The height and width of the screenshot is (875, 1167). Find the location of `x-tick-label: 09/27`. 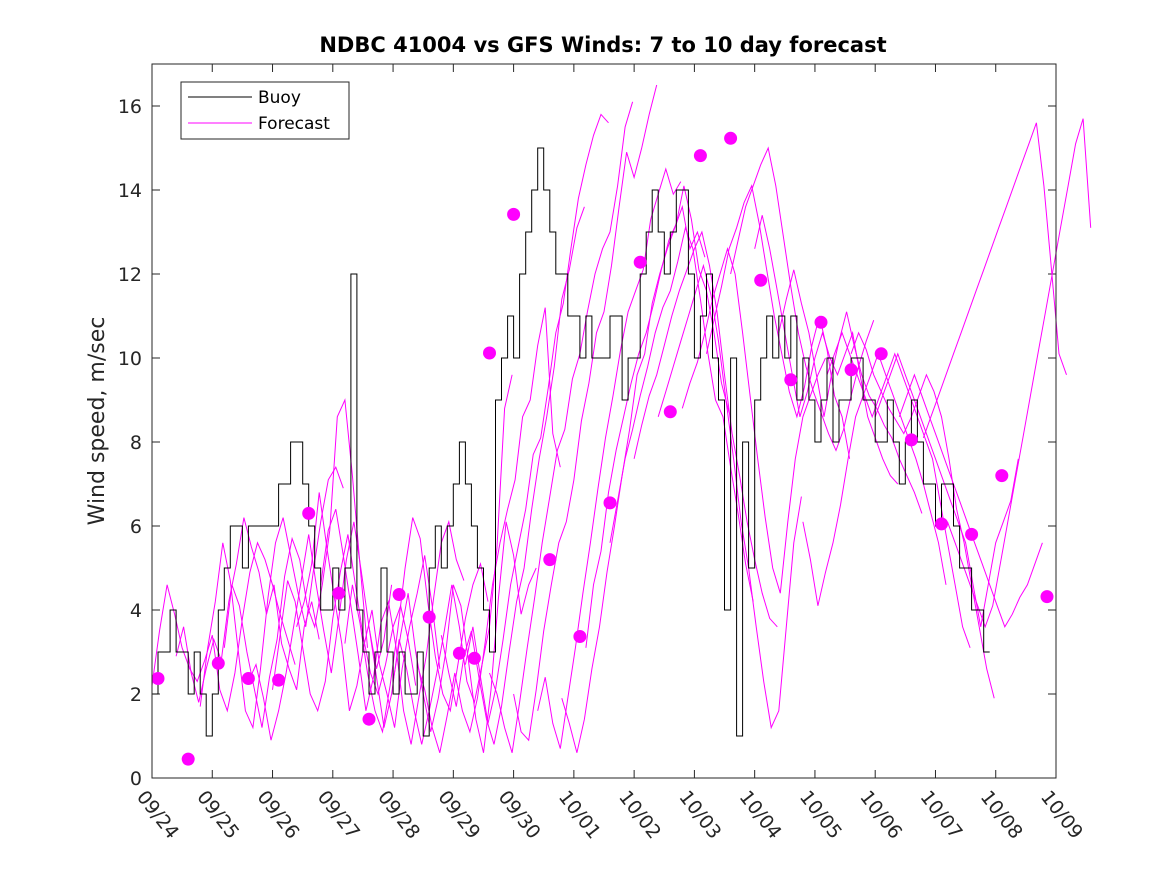

x-tick-label: 09/27 is located at coordinates (338, 815).